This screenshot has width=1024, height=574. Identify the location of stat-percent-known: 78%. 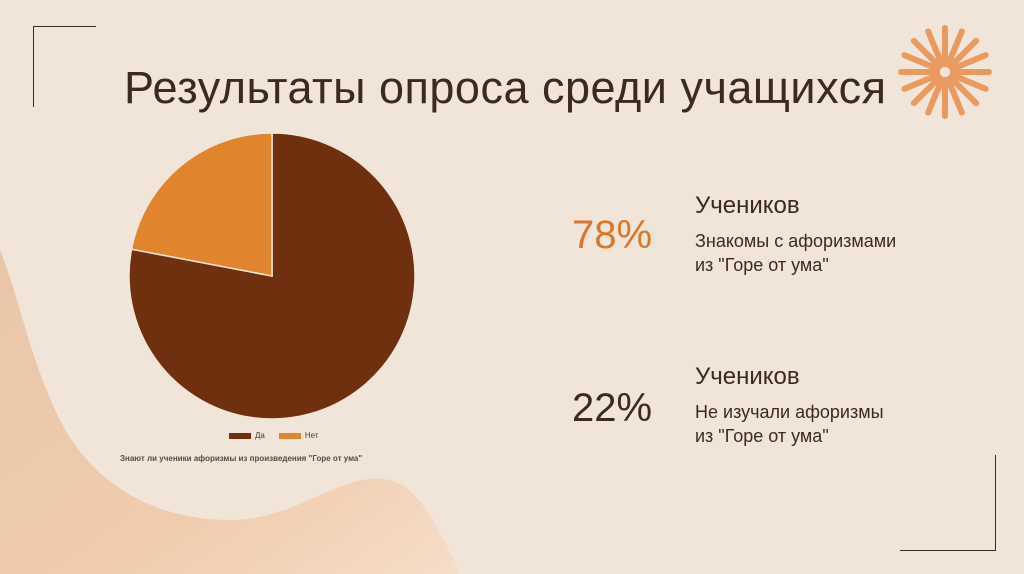
(612, 235).